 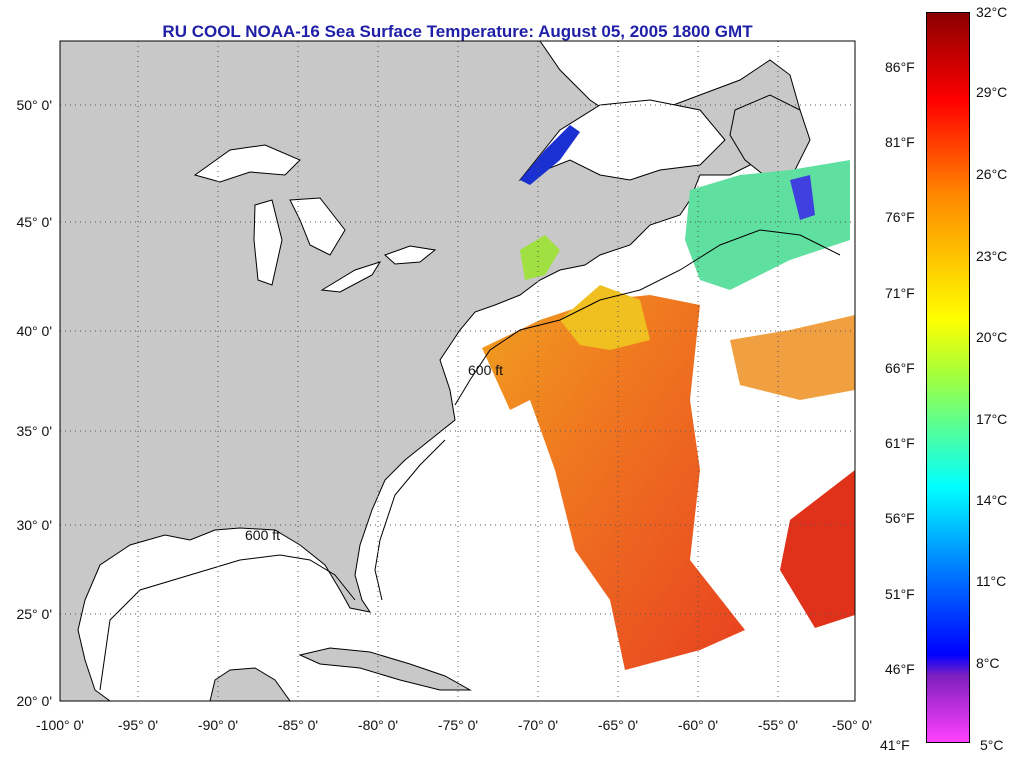 I want to click on colorbar-fahrenheit-label: 61°F, so click(x=900, y=443).